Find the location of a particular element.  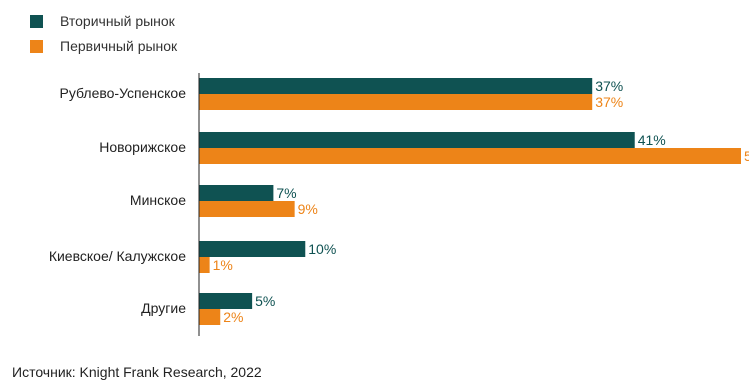

value-label-secondary: 5% is located at coordinates (265, 301).